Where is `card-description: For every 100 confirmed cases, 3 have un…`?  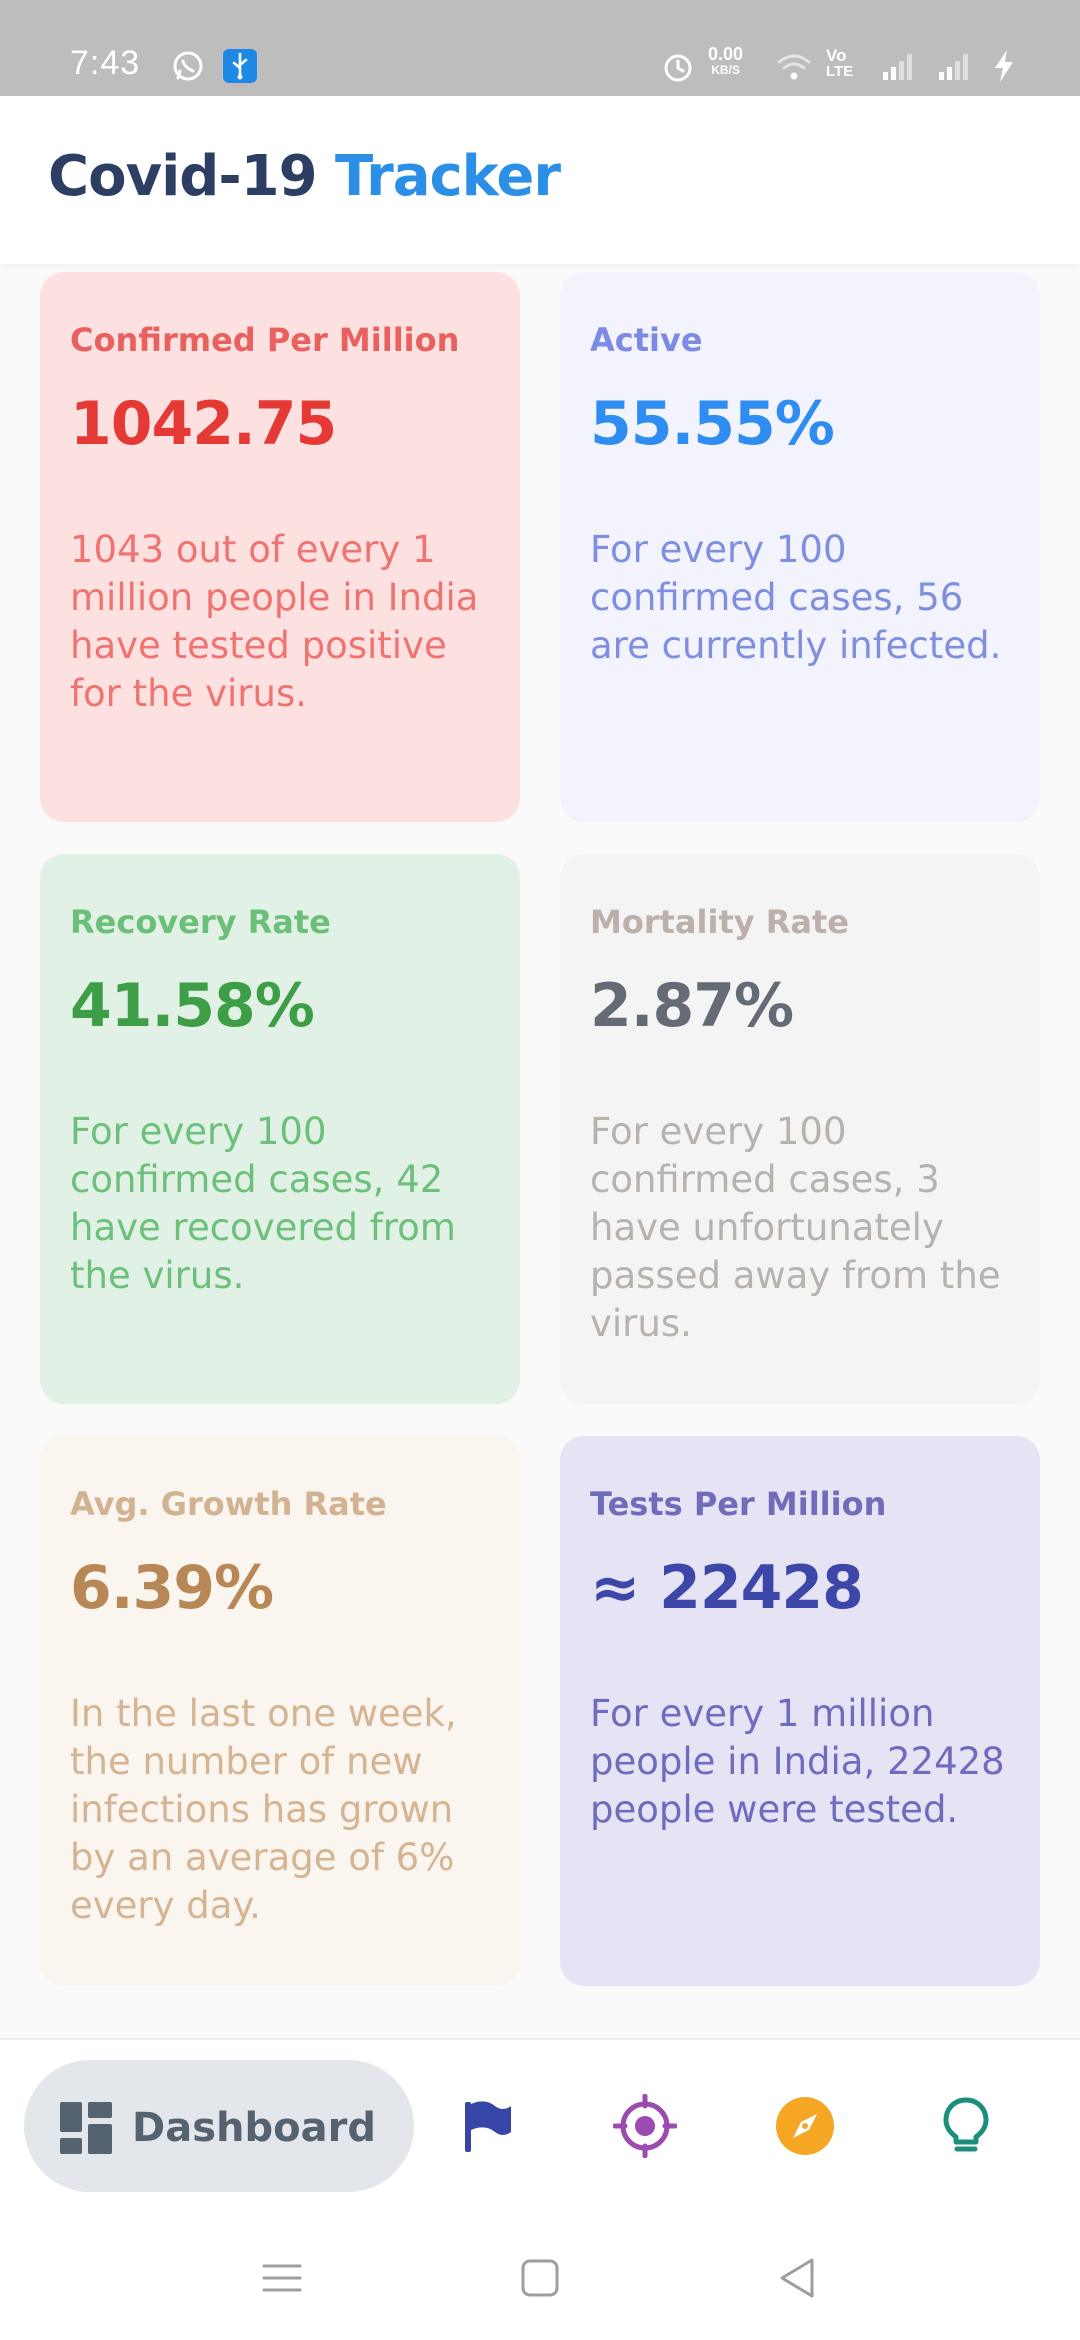
card-description: For every 100 confirmed cases, 3 have un… is located at coordinates (795, 1227).